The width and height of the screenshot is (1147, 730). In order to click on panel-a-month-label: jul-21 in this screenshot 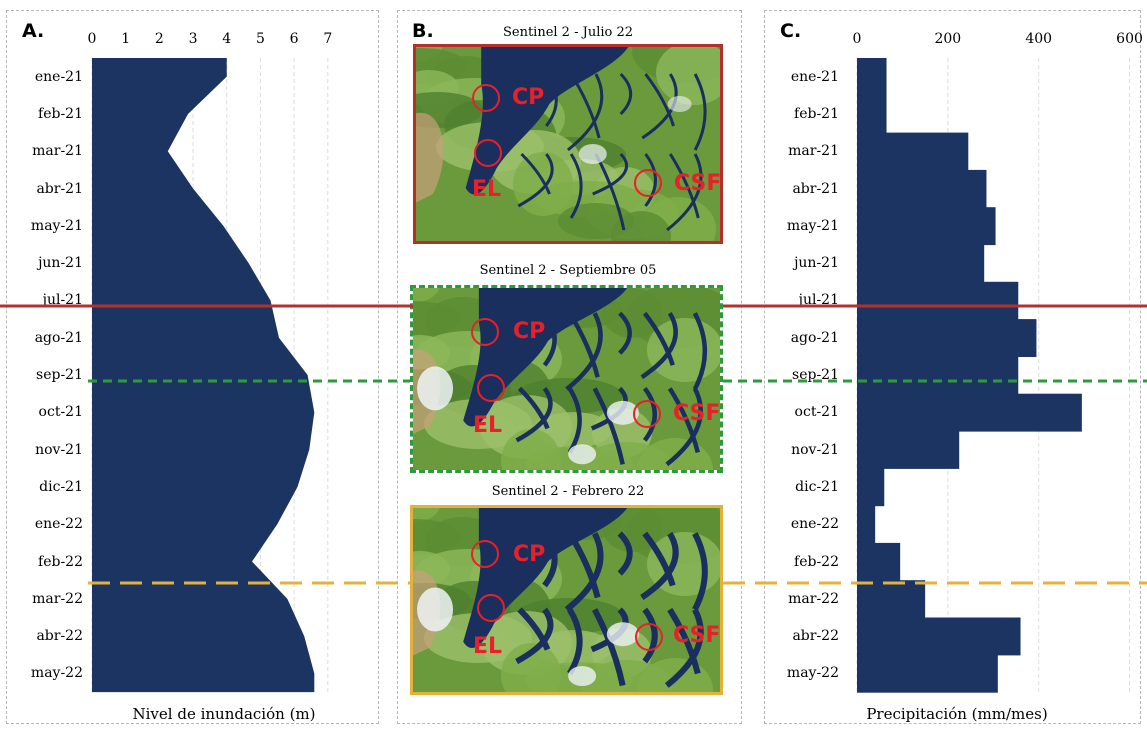, I will do `click(62, 300)`.